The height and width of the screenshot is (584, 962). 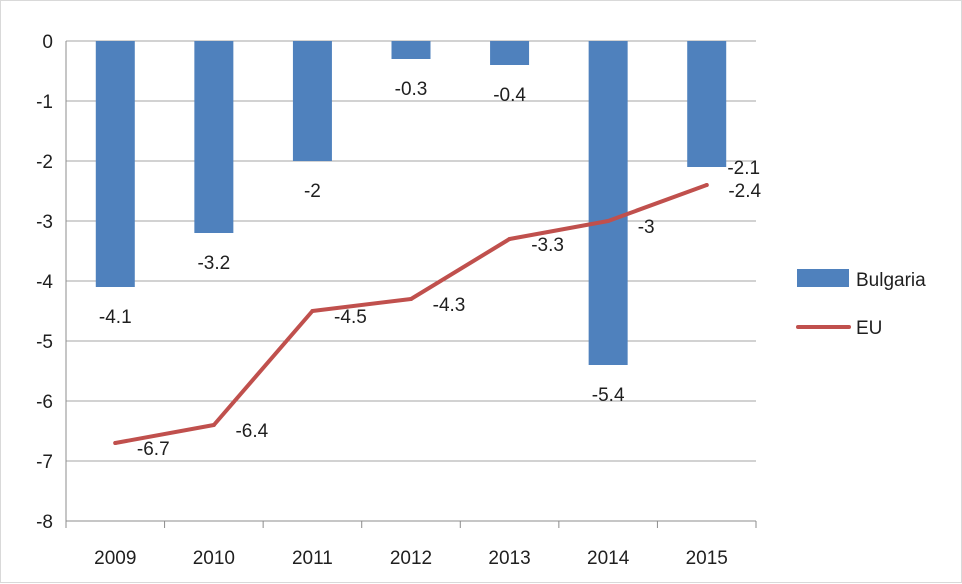 I want to click on eu-data-label: -6.7, so click(x=153, y=449).